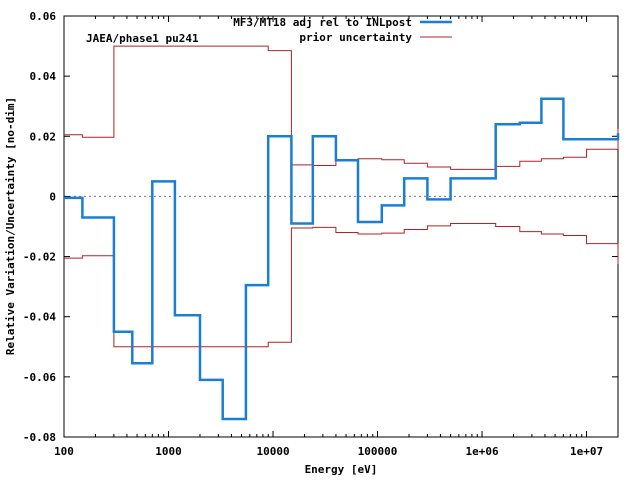 Image resolution: width=640 pixels, height=480 pixels. I want to click on y-tick-label: -0.06, so click(39, 377).